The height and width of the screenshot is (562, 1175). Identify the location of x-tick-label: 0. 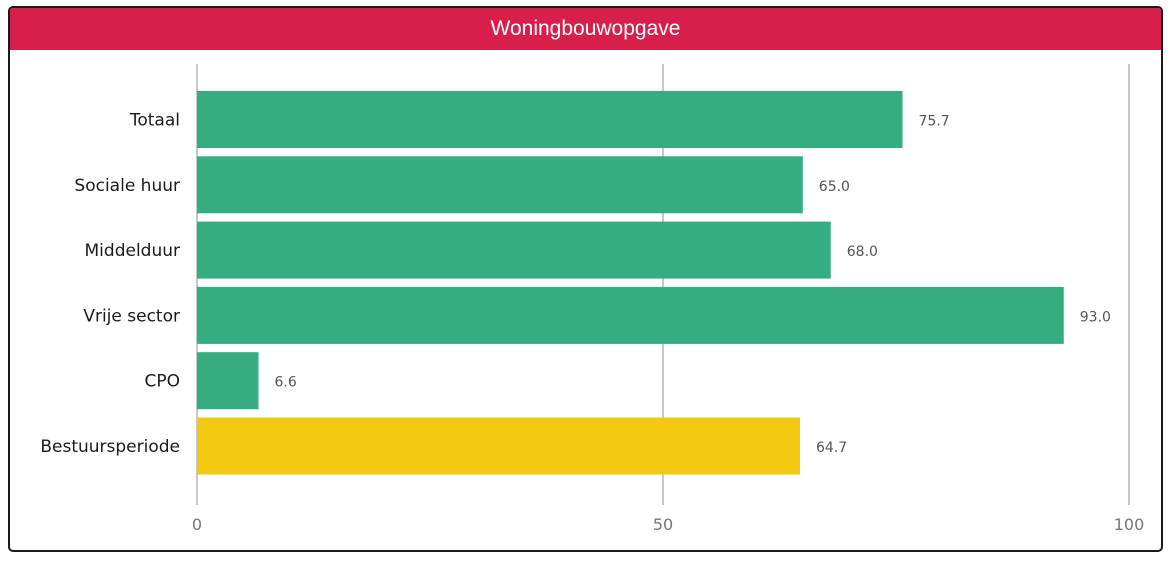
(197, 524).